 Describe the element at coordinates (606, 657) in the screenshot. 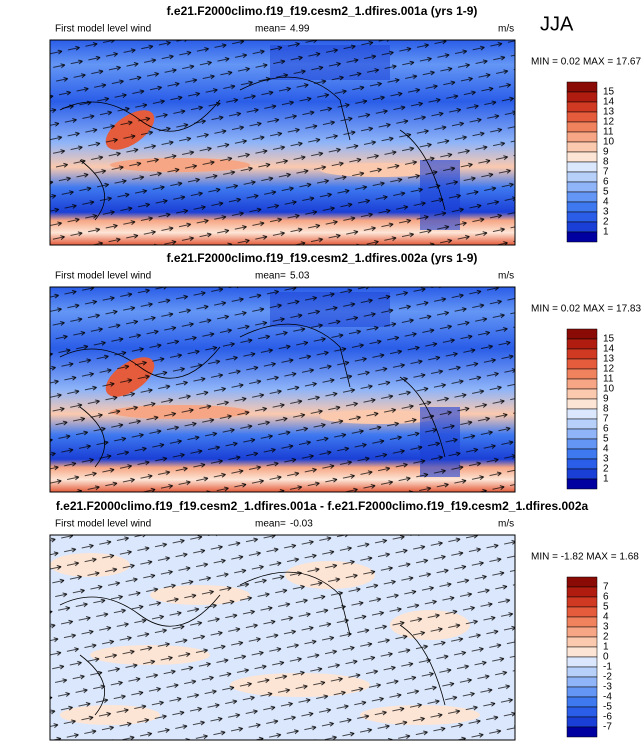

I see `colorbar-label: 0` at that location.